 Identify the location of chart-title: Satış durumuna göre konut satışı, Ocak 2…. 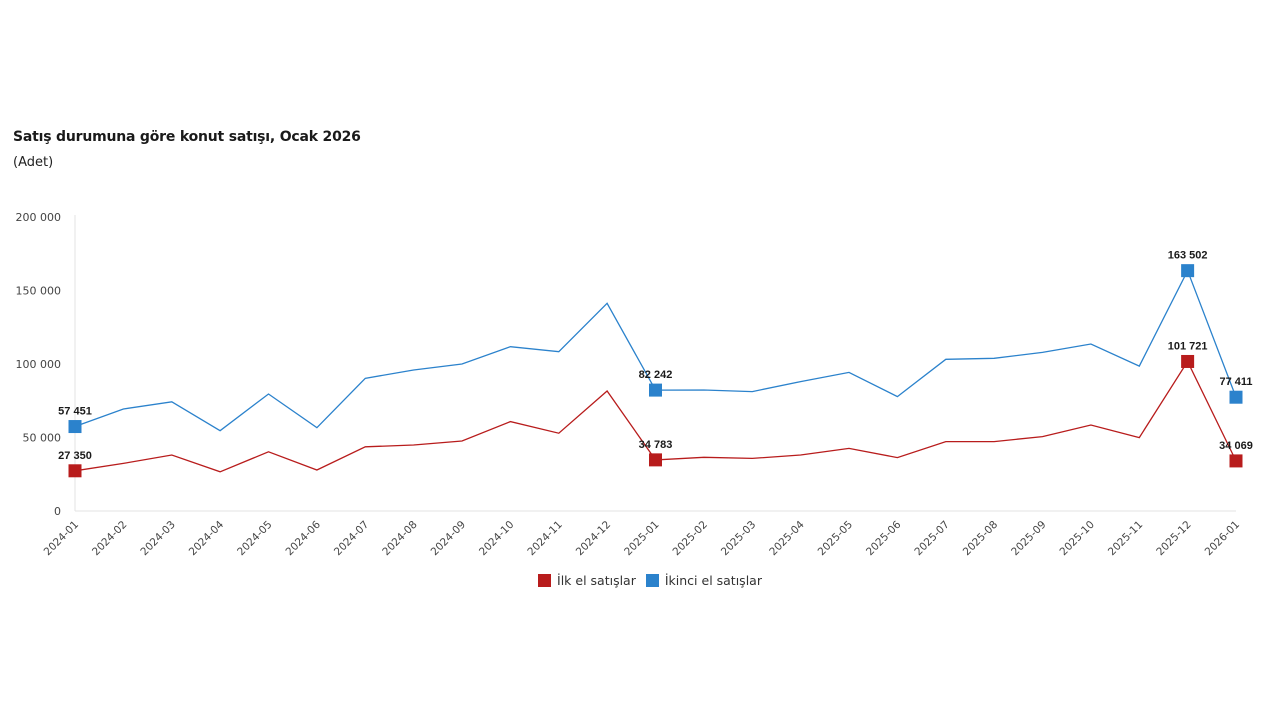
(187, 137).